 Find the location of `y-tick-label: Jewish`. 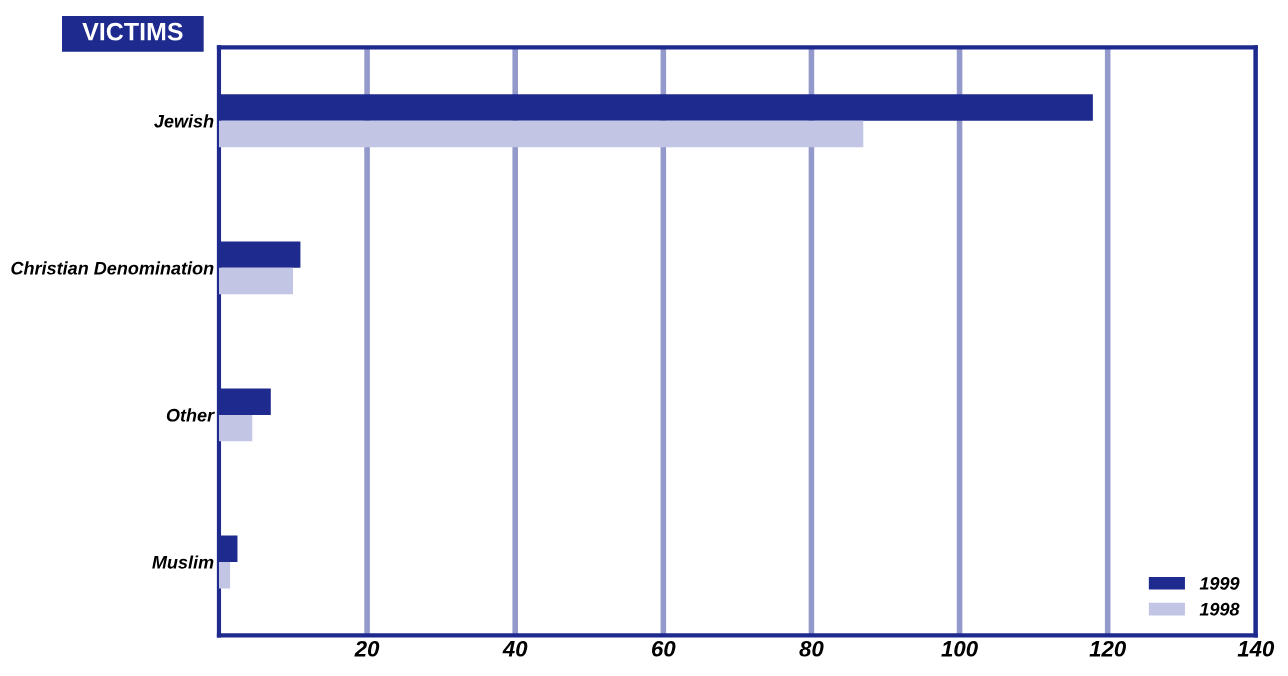

y-tick-label: Jewish is located at coordinates (184, 121).